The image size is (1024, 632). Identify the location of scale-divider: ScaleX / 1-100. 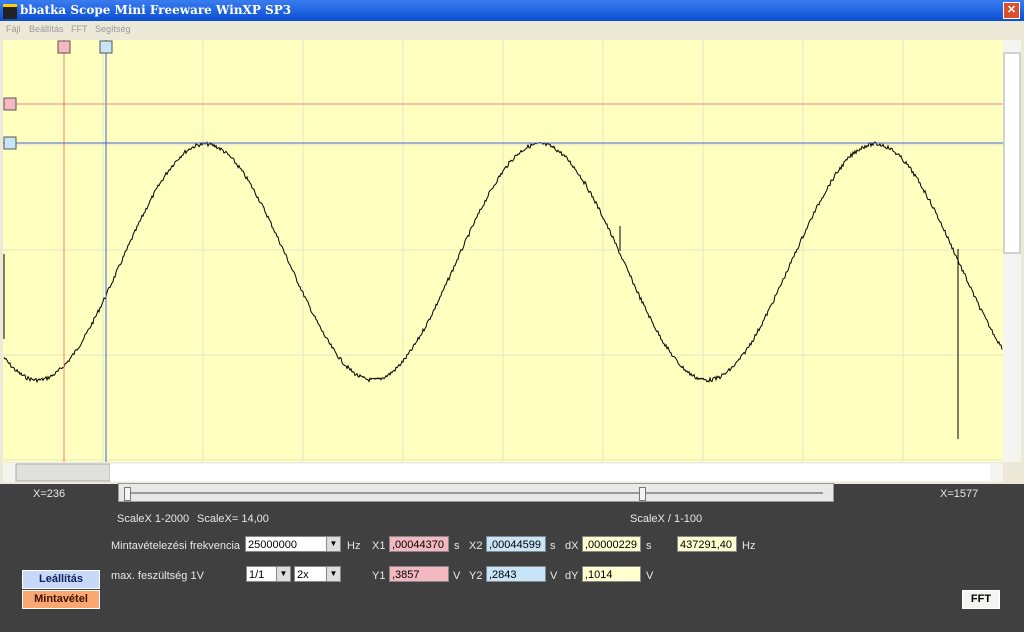
(666, 519).